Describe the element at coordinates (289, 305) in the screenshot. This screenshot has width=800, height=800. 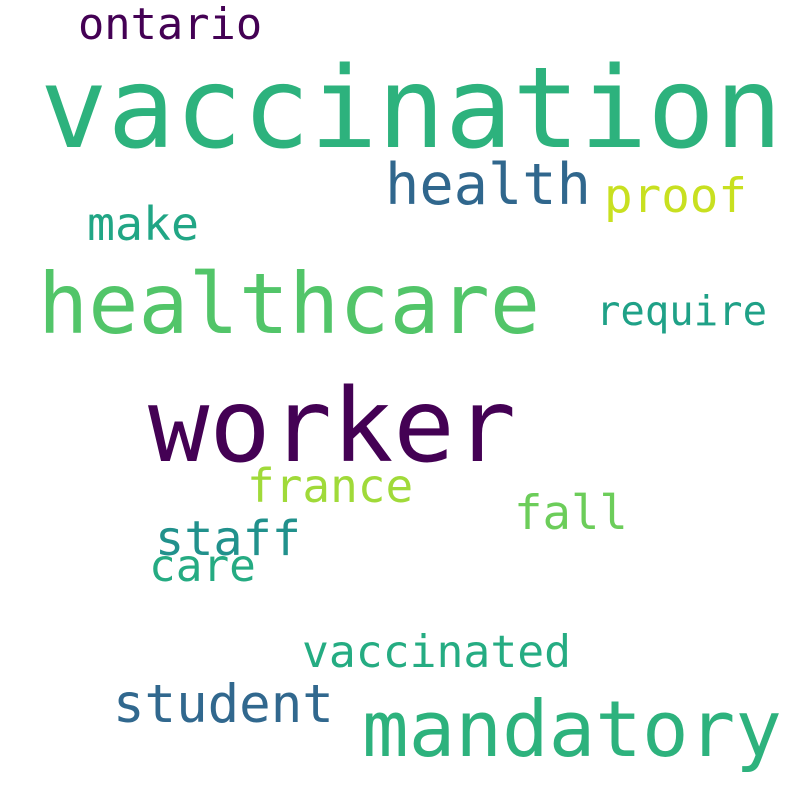
I see `word-healthcare: healthcare` at that location.